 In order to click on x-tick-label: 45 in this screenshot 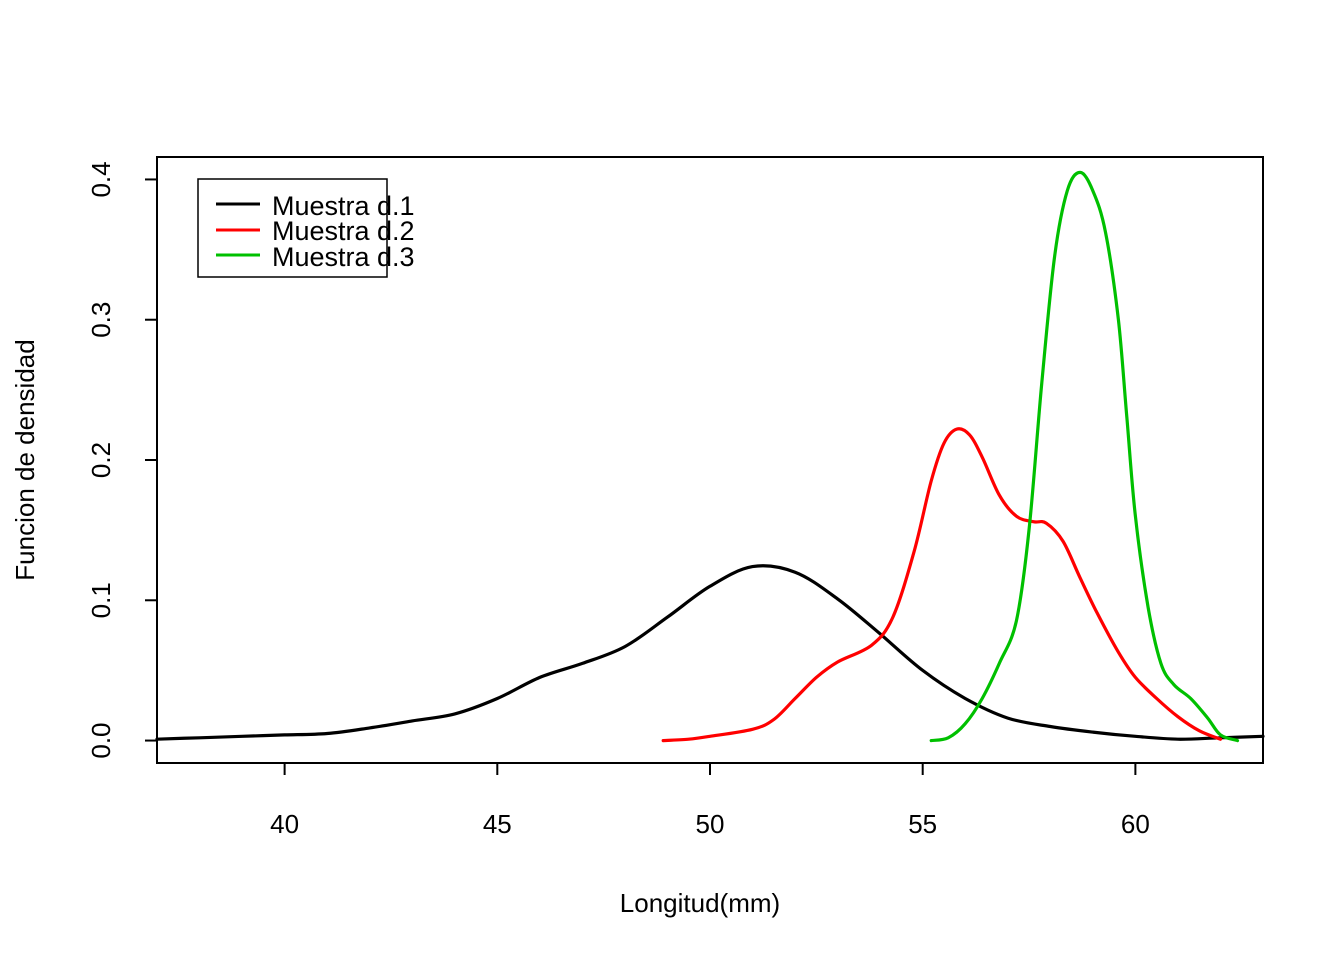, I will do `click(497, 824)`.